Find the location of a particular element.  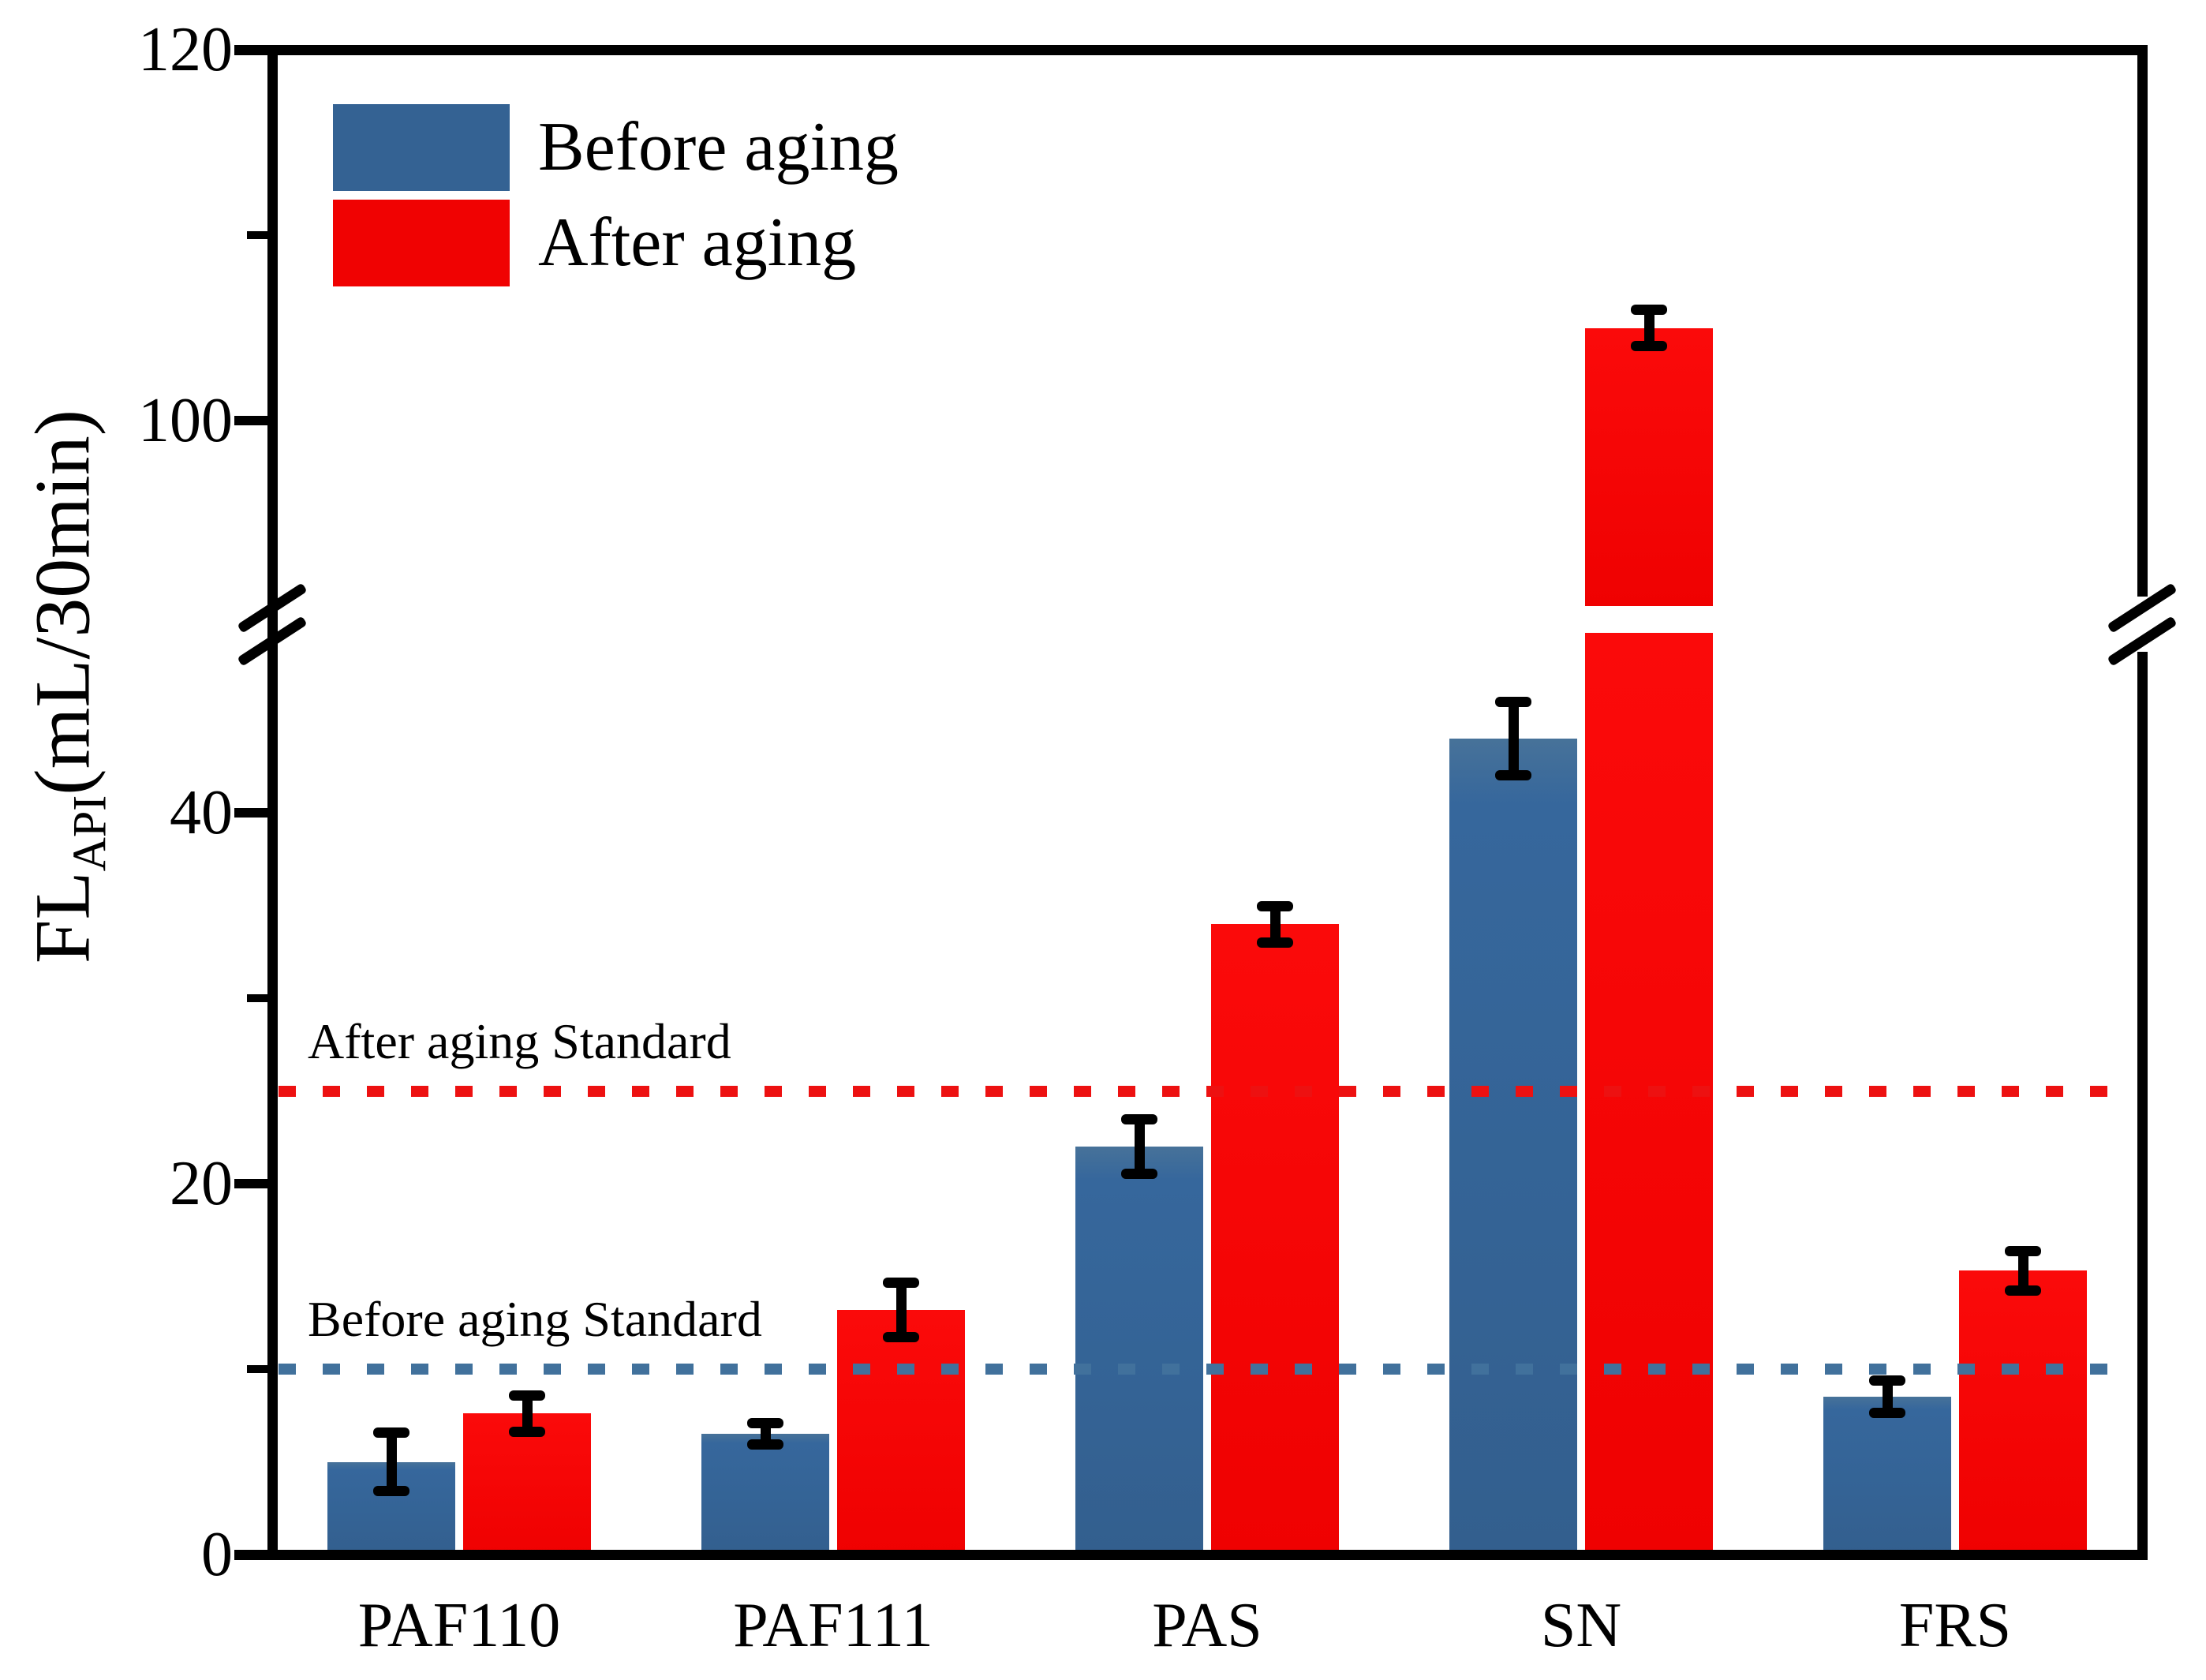

y-tick-label-120: 120 is located at coordinates (185, 49).